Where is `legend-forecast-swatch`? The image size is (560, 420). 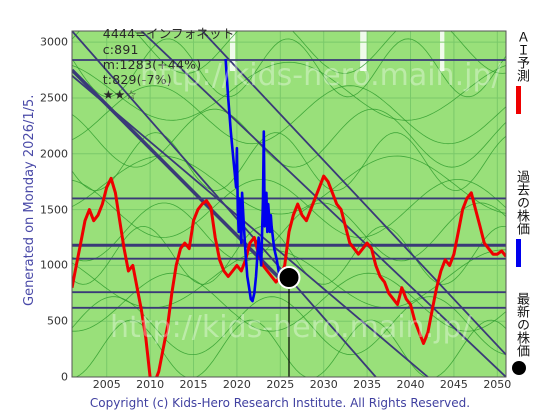
legend-forecast-swatch is located at coordinates (518, 100).